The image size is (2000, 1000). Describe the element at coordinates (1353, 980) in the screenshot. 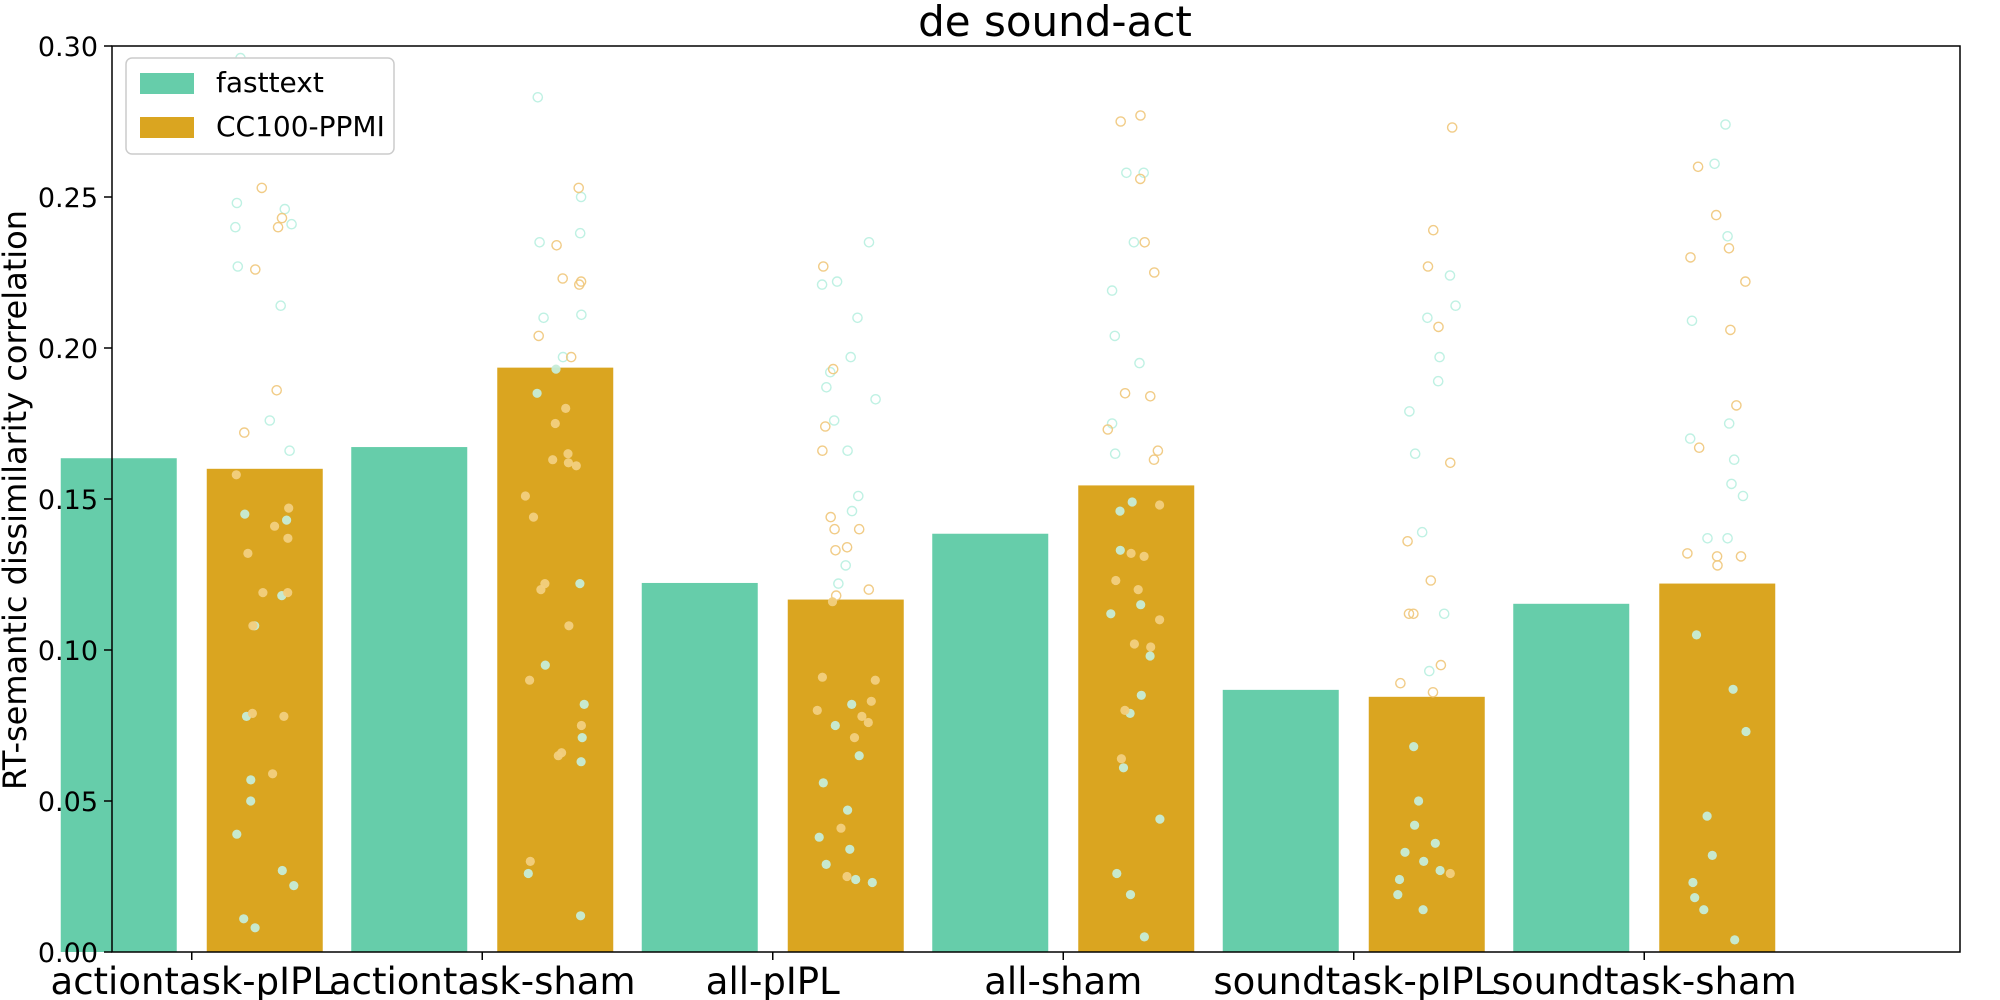

I see `x-tick-label: soundtask-pIPL` at that location.